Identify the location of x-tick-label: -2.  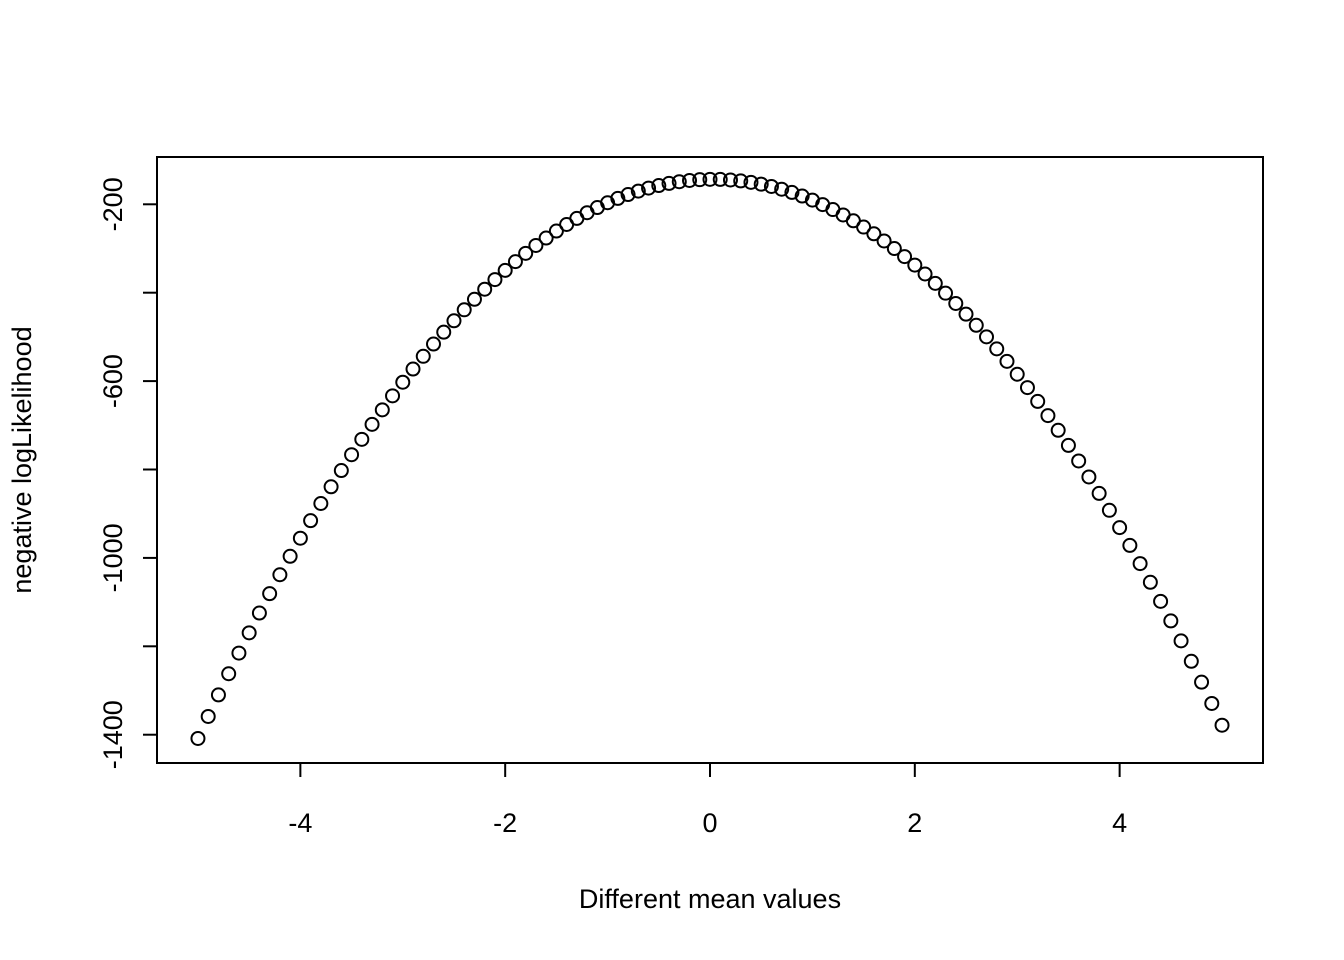
(505, 823).